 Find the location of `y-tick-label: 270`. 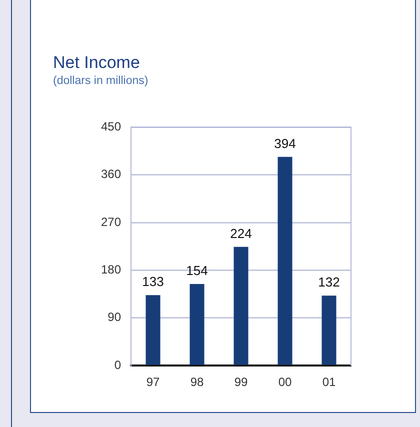

y-tick-label: 270 is located at coordinates (111, 221).